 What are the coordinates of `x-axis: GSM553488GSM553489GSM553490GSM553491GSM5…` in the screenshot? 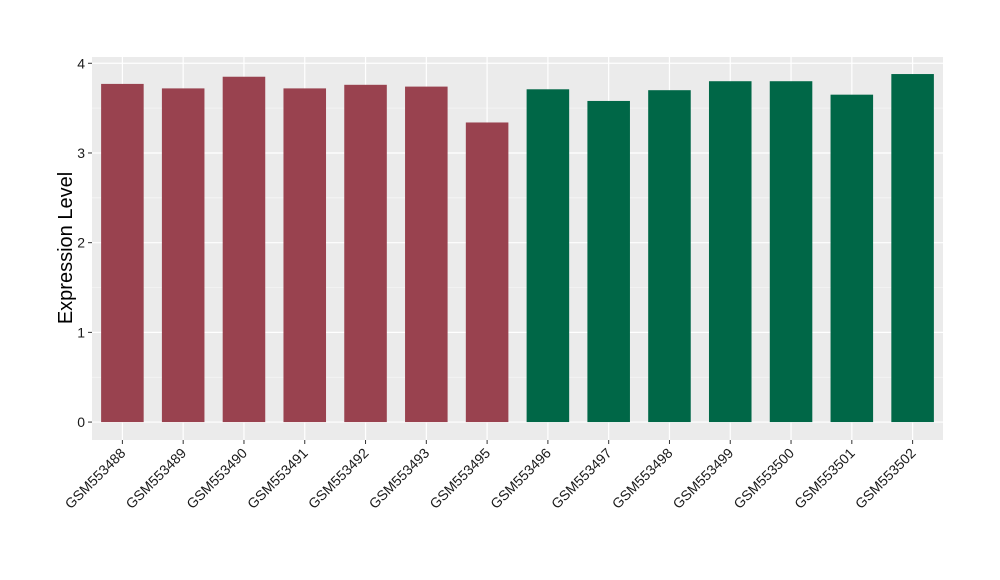 It's located at (490, 476).